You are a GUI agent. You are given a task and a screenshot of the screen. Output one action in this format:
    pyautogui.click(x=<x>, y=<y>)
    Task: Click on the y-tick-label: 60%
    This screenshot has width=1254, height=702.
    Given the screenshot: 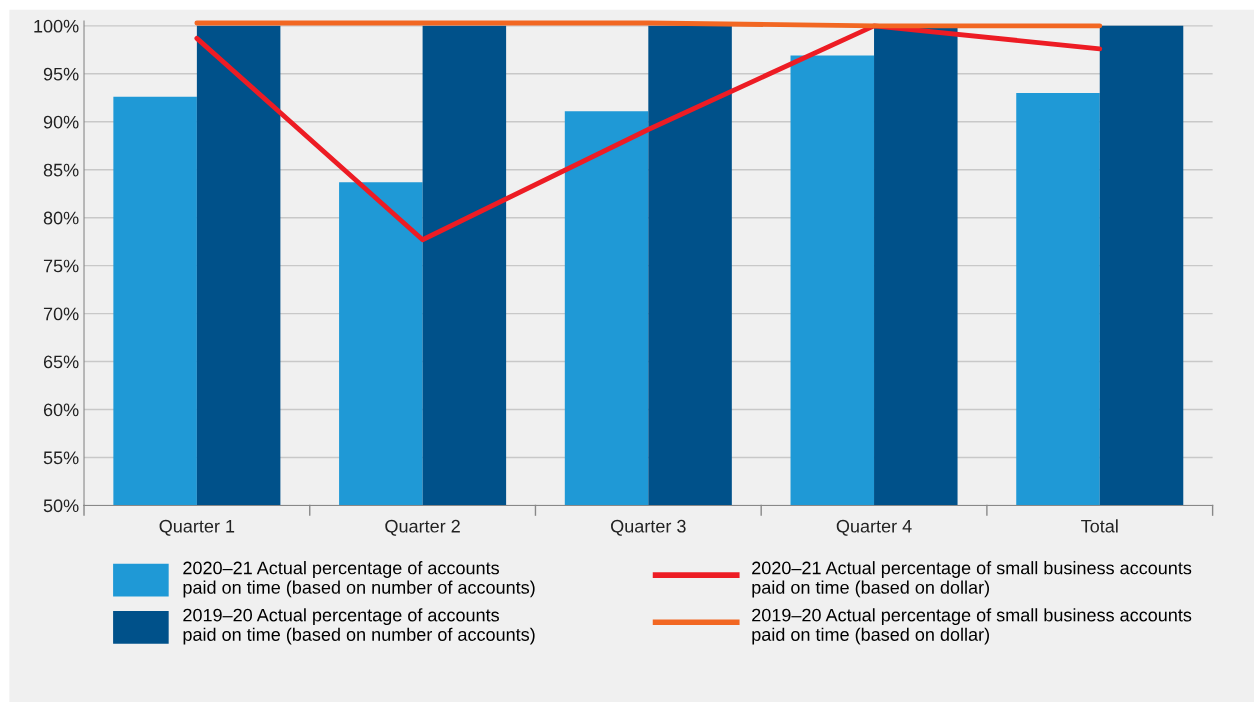 What is the action you would take?
    pyautogui.click(x=61, y=410)
    